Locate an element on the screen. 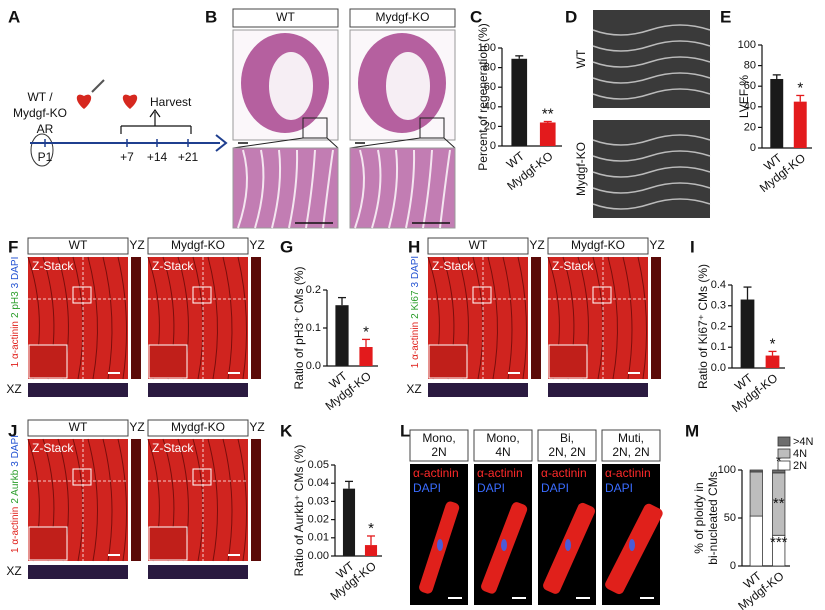 This screenshot has width=825, height=610. y-tick-label: 0.4 is located at coordinates (718, 285).